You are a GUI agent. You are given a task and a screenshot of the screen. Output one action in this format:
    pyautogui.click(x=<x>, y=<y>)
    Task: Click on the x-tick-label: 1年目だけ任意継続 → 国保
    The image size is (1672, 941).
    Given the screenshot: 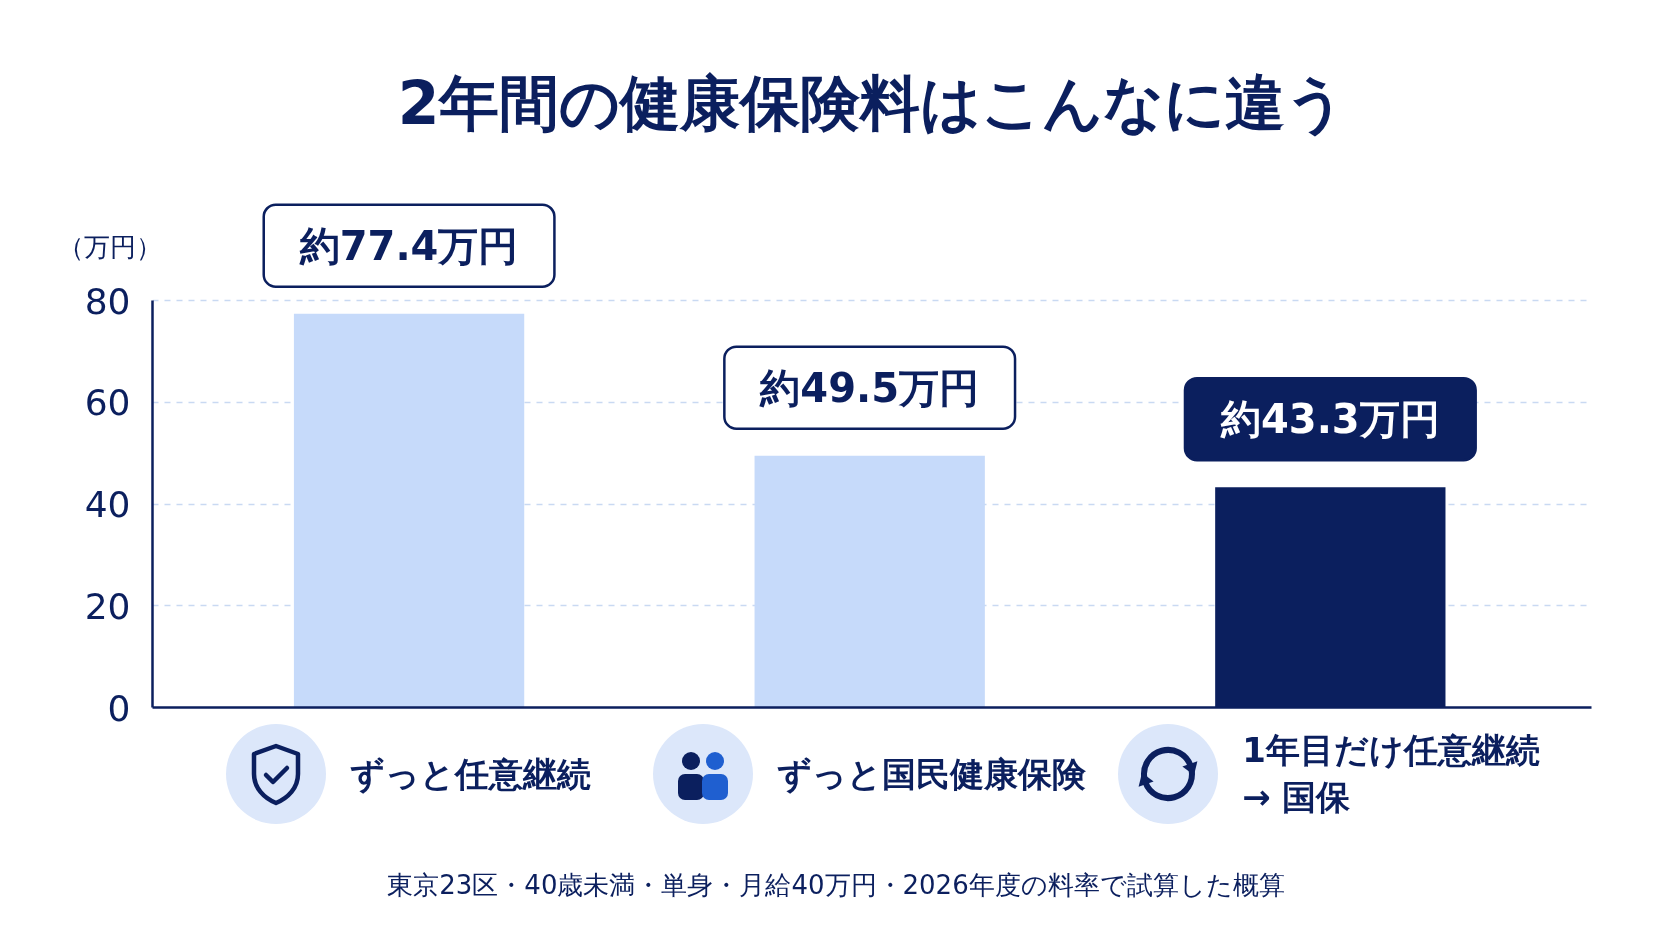 What is the action you would take?
    pyautogui.click(x=1391, y=774)
    